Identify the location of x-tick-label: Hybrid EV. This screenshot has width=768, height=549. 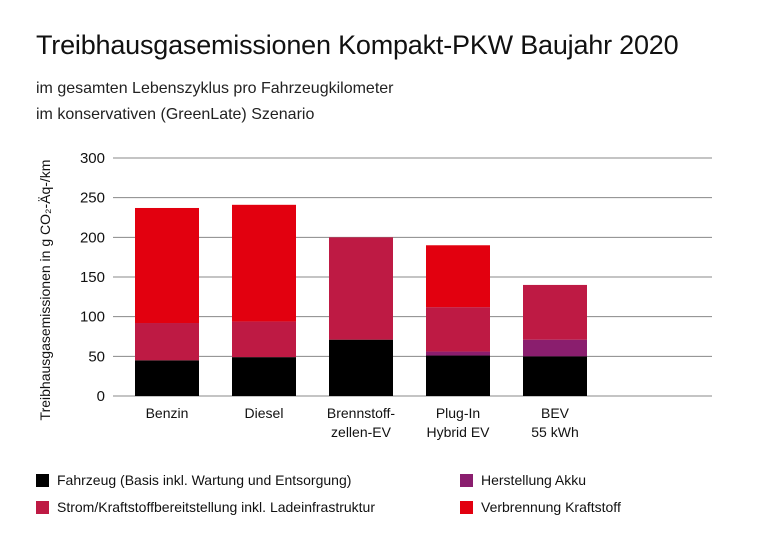
(458, 432).